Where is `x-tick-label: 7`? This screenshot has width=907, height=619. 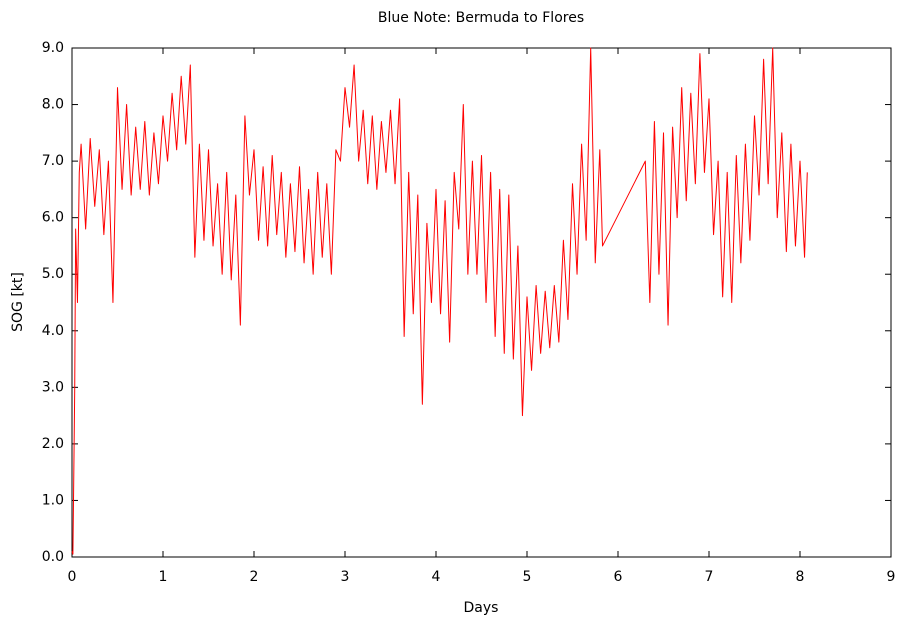 x-tick-label: 7 is located at coordinates (709, 577).